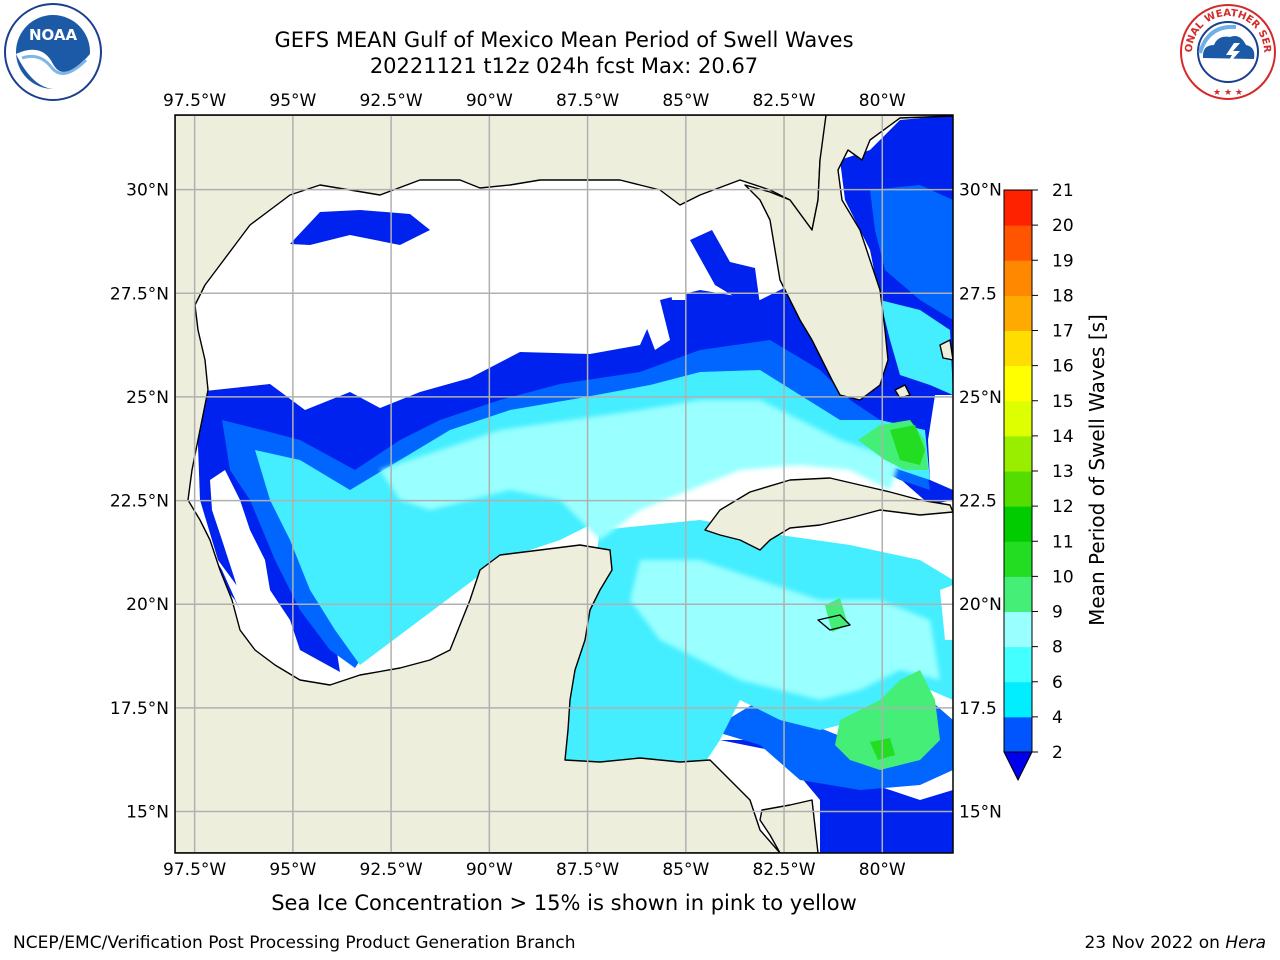 Image resolution: width=1280 pixels, height=960 pixels. I want to click on colorbar: 2 4 6 8 9 10 11 12 13 14 15 16 17 18 19 20 21, so click(1038, 481).